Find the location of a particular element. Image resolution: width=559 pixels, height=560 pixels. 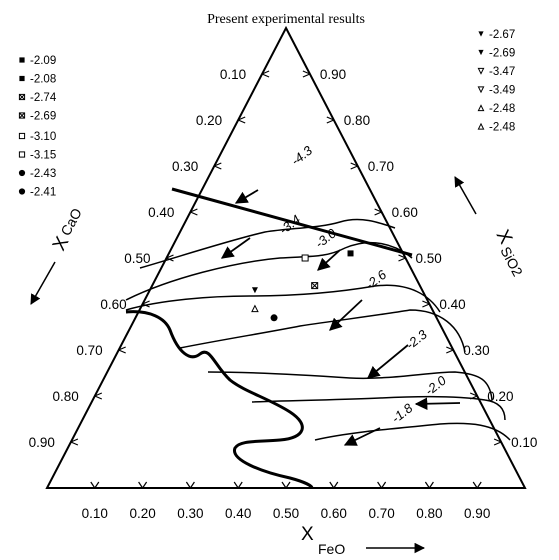

axis-title-cao-sub: CaO is located at coordinates (71, 221).